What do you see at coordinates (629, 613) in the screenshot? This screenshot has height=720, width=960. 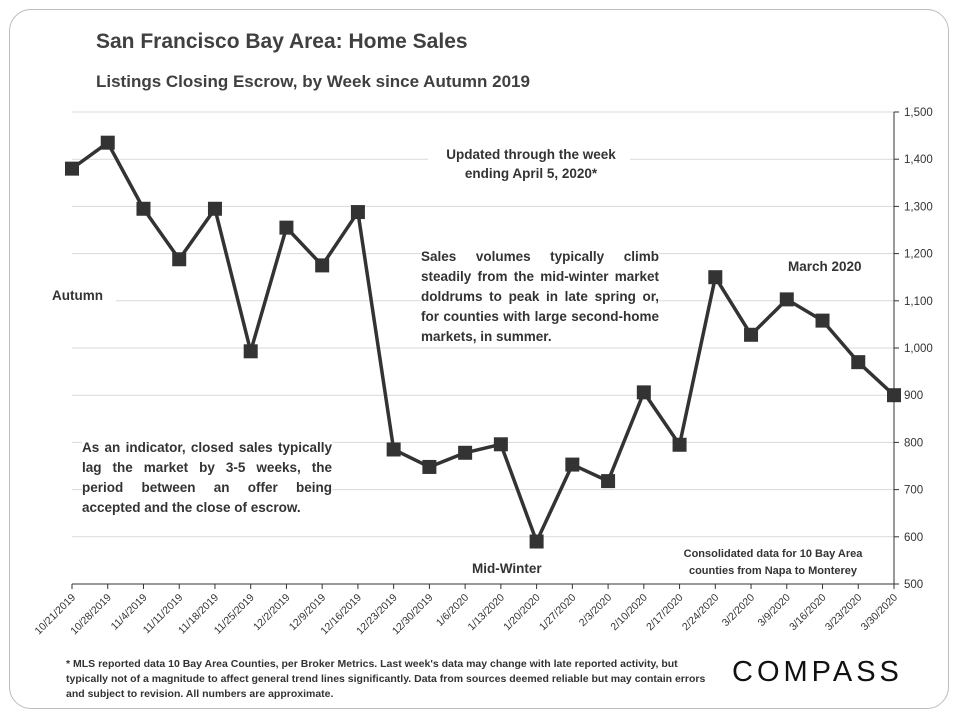 I see `x-tick-label: 2/10/2020` at bounding box center [629, 613].